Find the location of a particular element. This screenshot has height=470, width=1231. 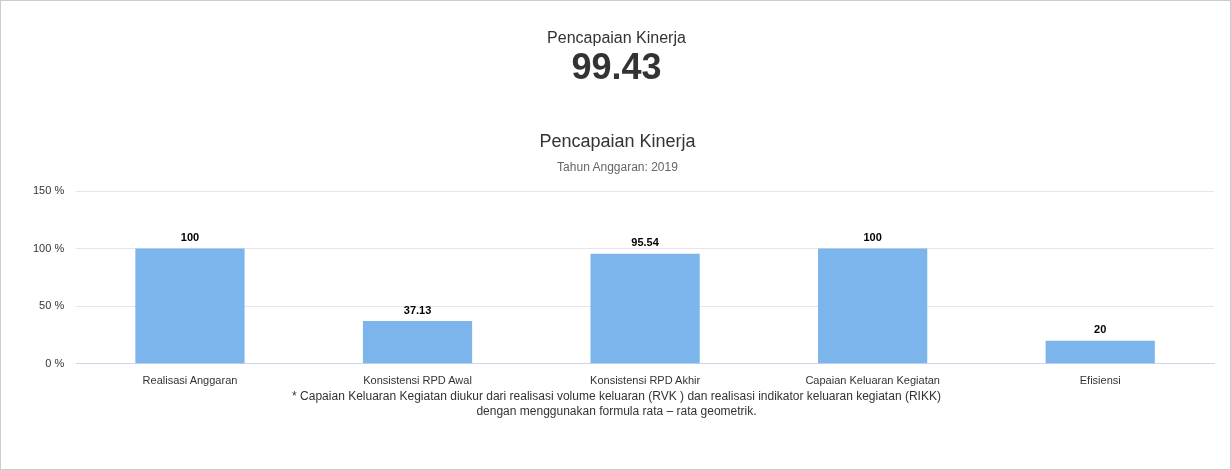

y-tick-label: 100 % is located at coordinates (48, 247).